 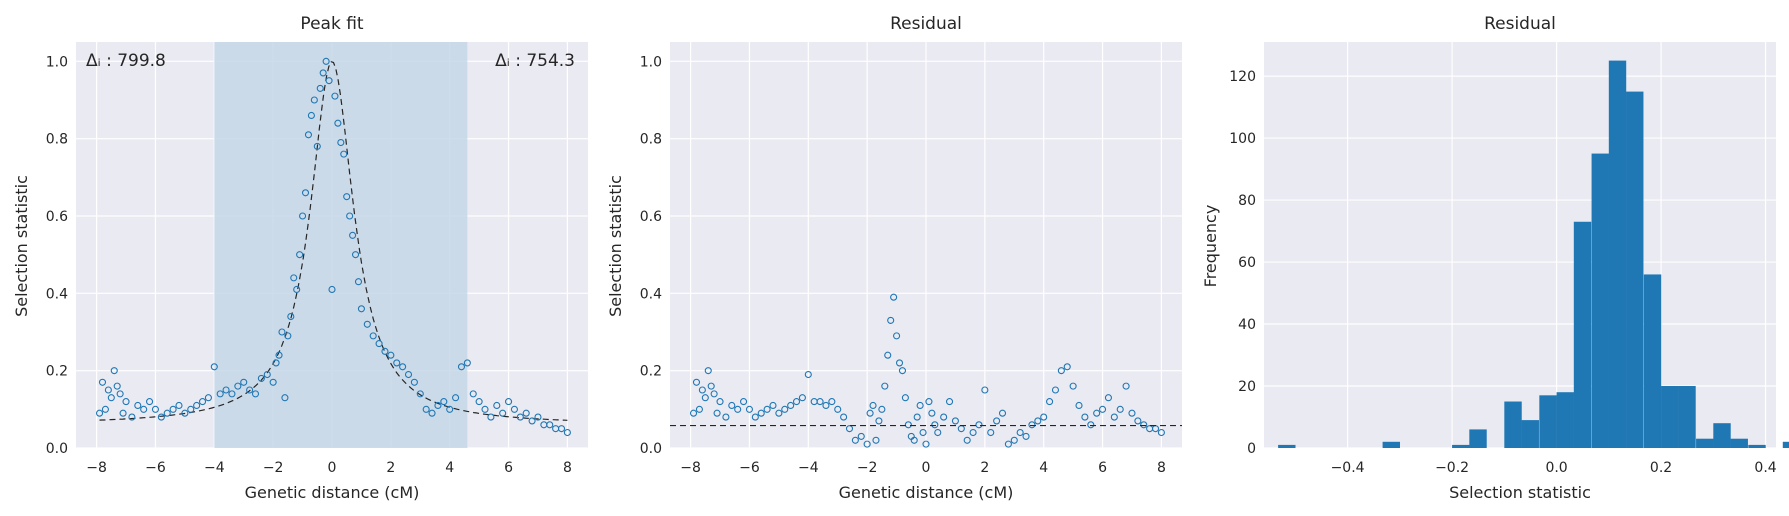 What do you see at coordinates (341, 245) in the screenshot?
I see `highlight-span` at bounding box center [341, 245].